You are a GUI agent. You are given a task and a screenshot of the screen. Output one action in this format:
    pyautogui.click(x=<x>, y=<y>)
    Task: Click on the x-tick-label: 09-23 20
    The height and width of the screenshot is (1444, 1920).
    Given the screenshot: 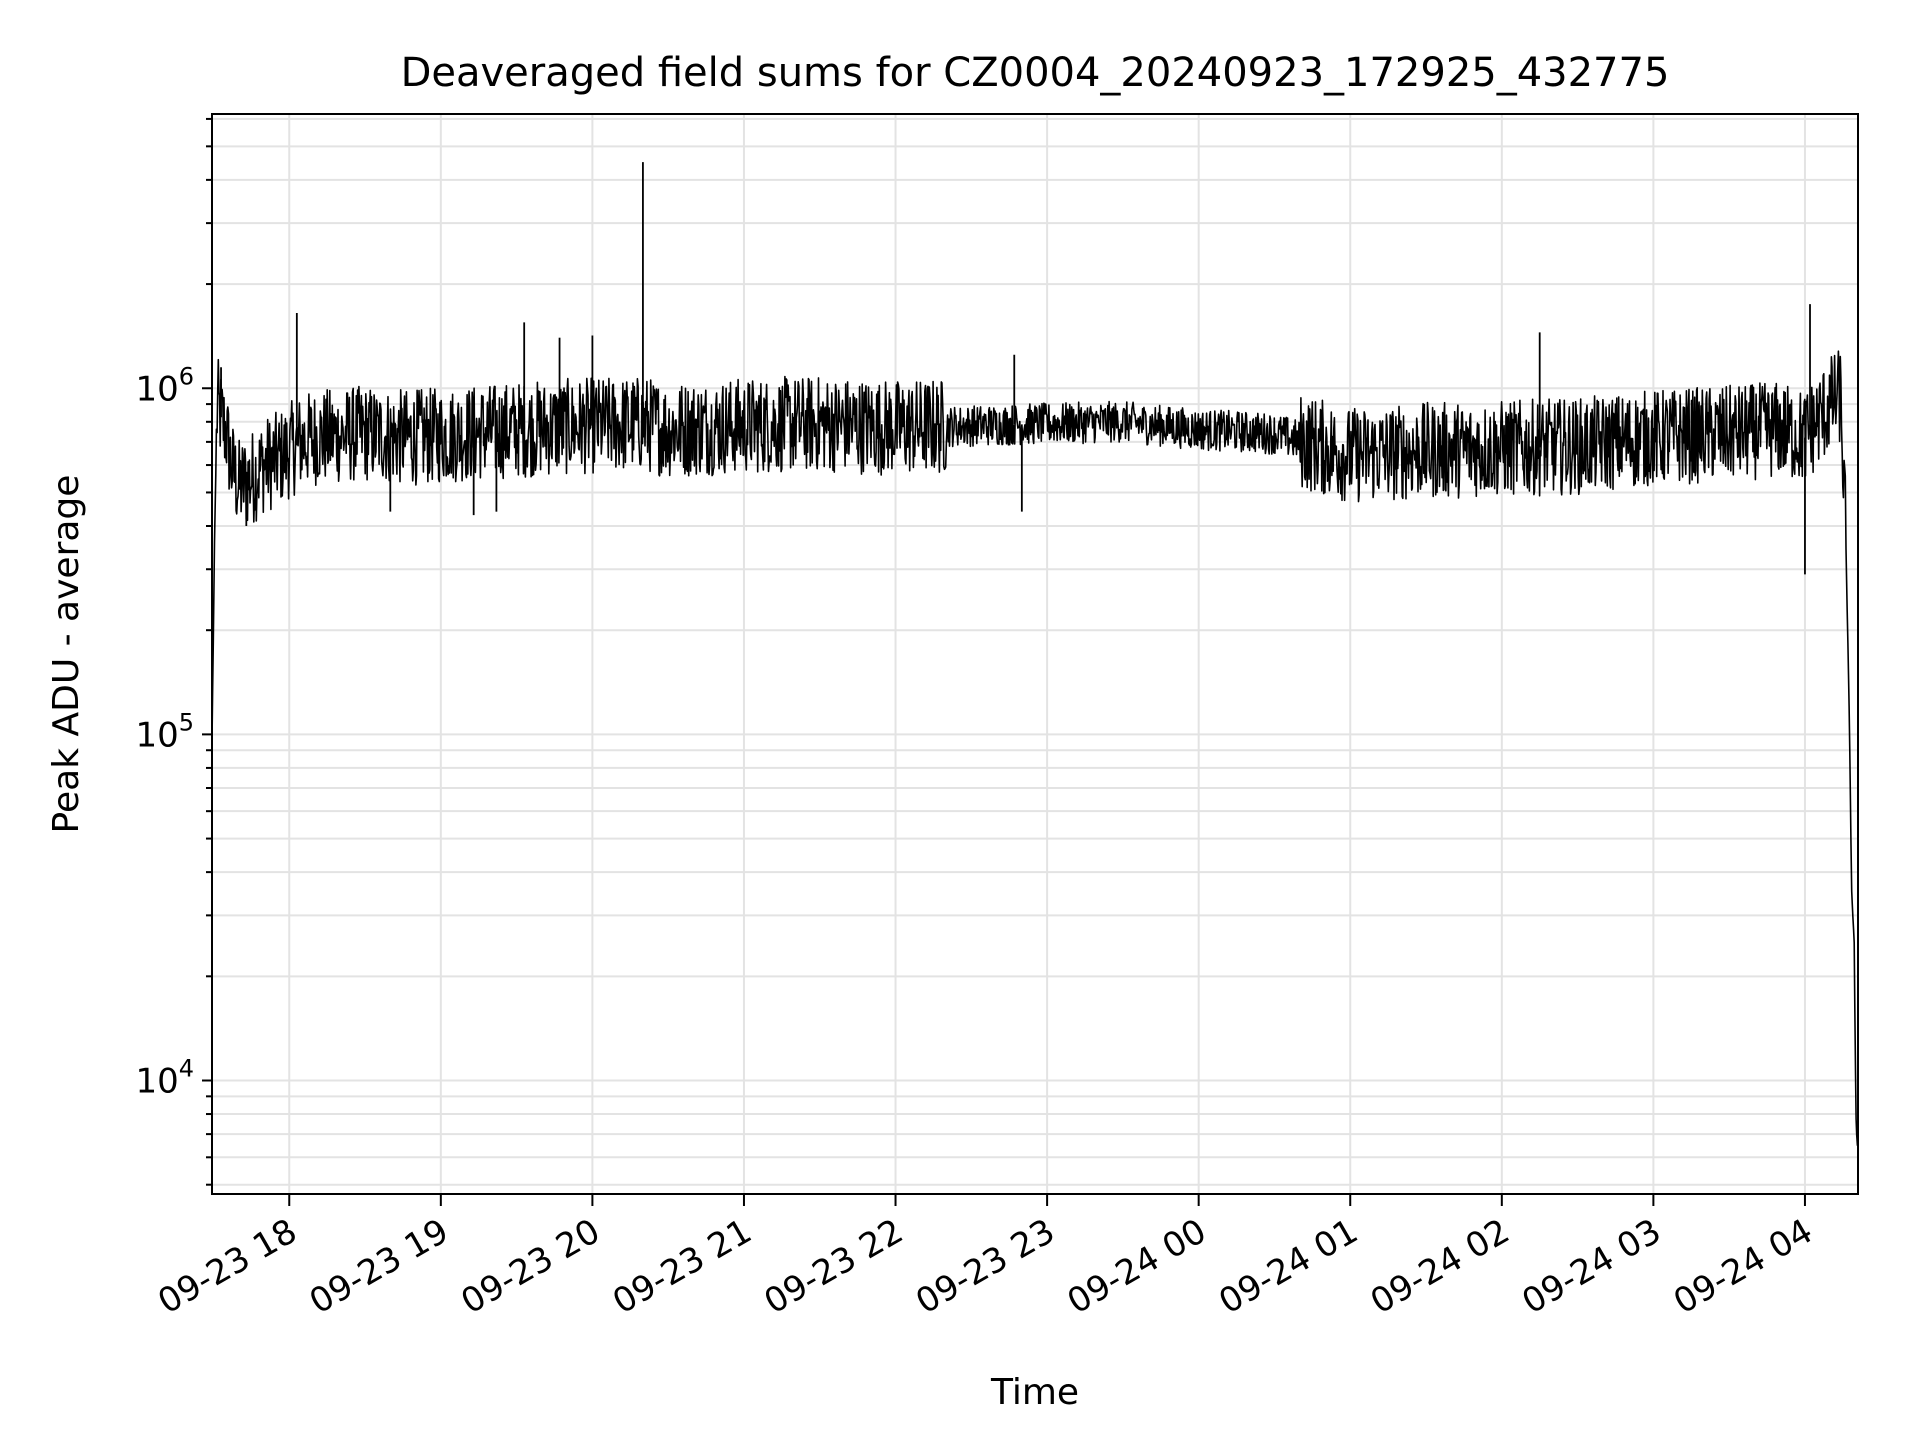 What is the action you would take?
    pyautogui.click(x=531, y=1266)
    